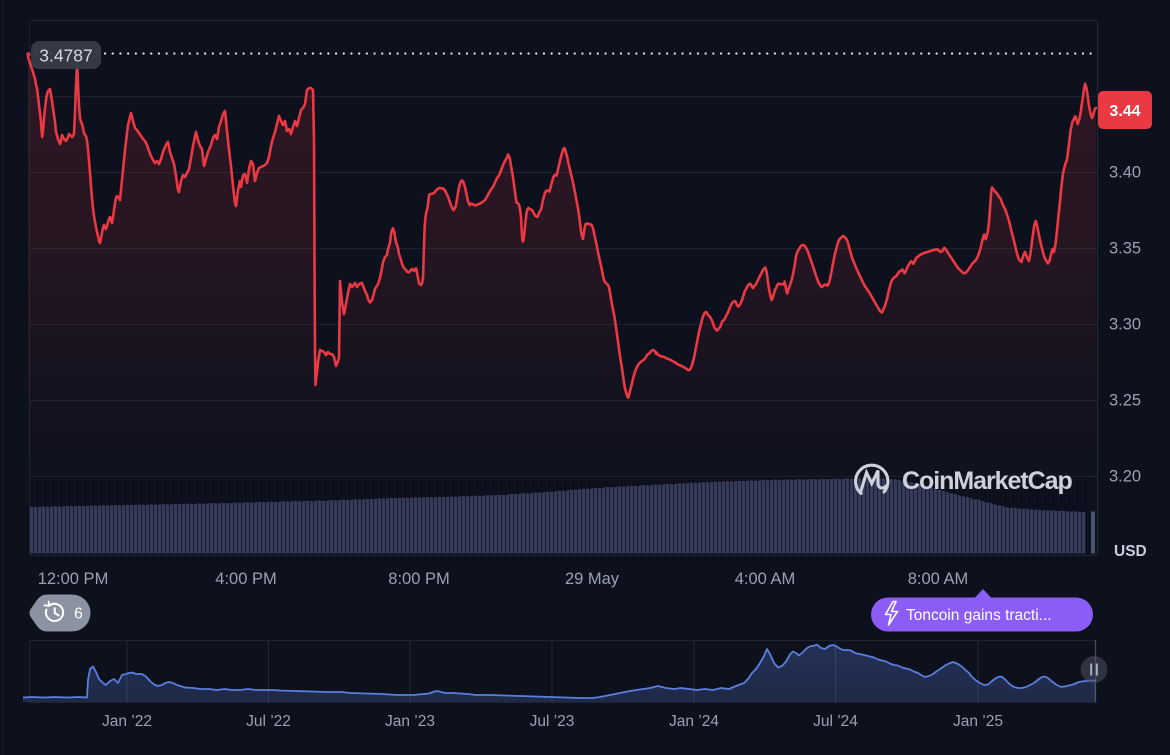 The width and height of the screenshot is (1170, 755). What do you see at coordinates (127, 721) in the screenshot?
I see `svg-text: Jan ’22` at bounding box center [127, 721].